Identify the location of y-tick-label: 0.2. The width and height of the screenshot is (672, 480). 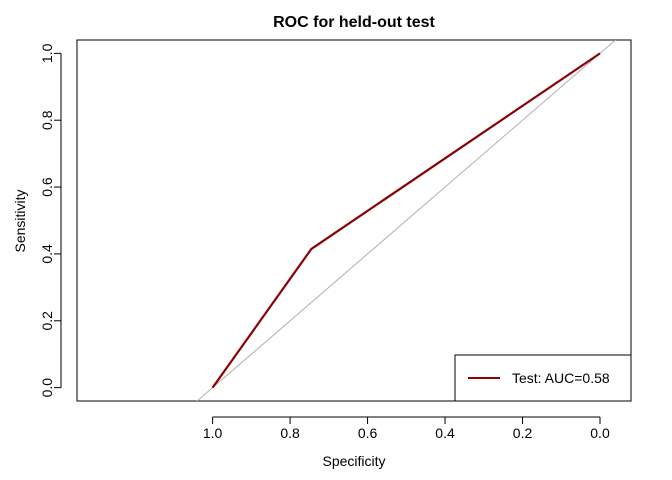
(47, 321).